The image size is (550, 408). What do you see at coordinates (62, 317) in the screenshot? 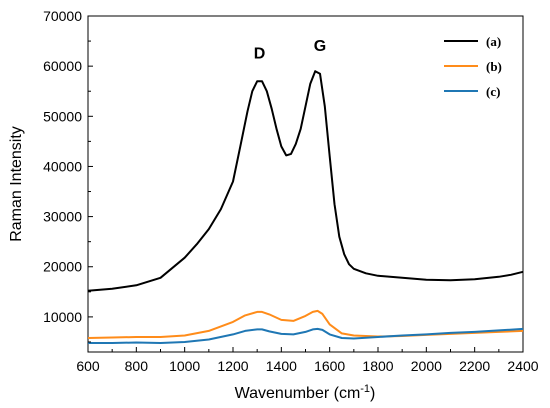
I see `y-tick-label: 10000` at bounding box center [62, 317].